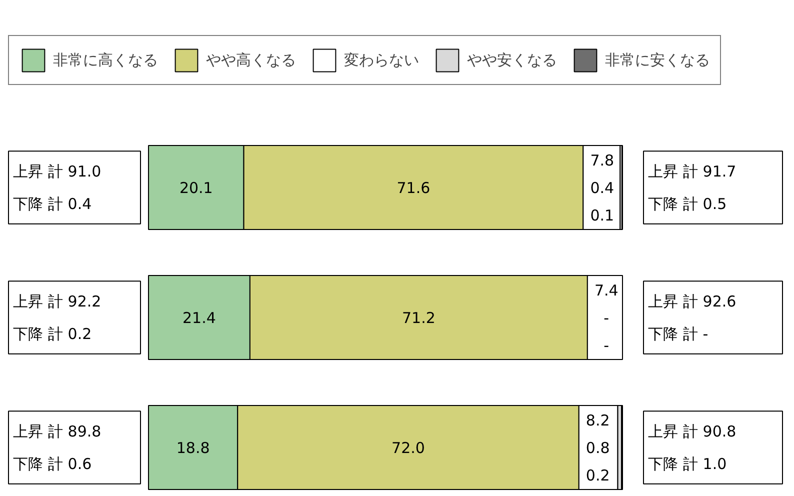  I want to click on data-label: 0.1, so click(602, 215).